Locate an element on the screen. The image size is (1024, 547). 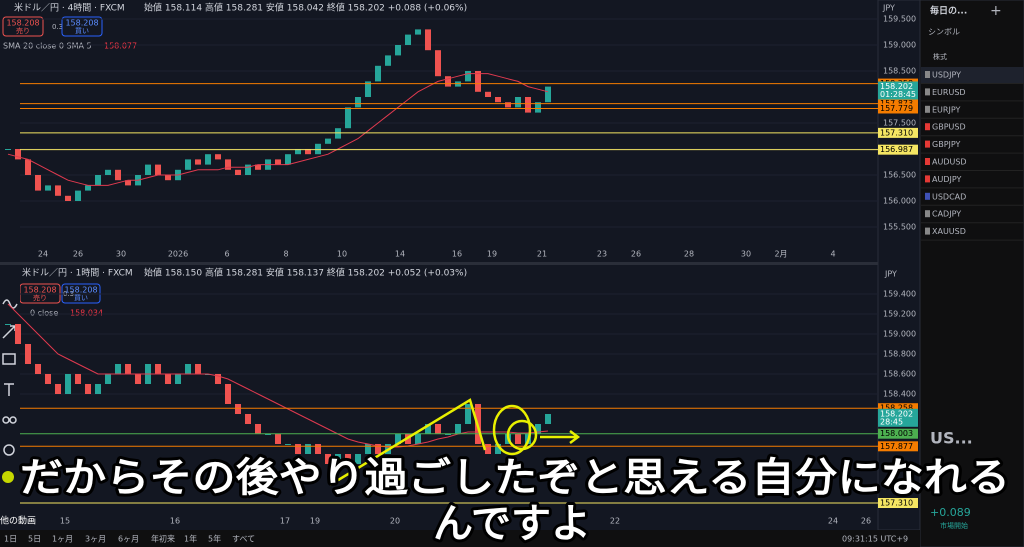
buy-price: 158.208 is located at coordinates (81, 23).